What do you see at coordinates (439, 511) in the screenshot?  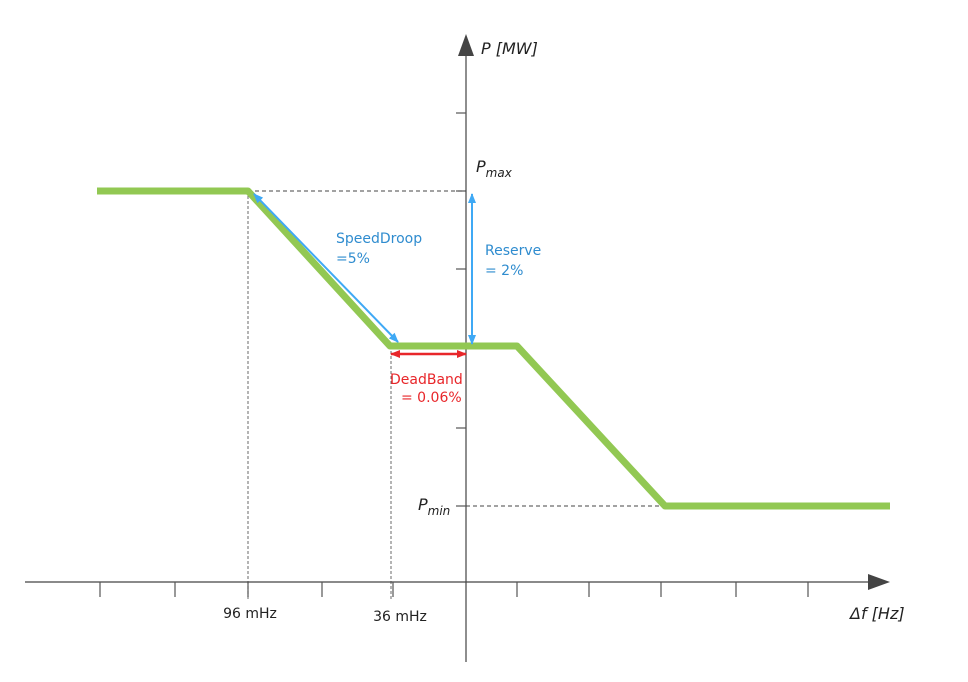 I see `subscript: min` at bounding box center [439, 511].